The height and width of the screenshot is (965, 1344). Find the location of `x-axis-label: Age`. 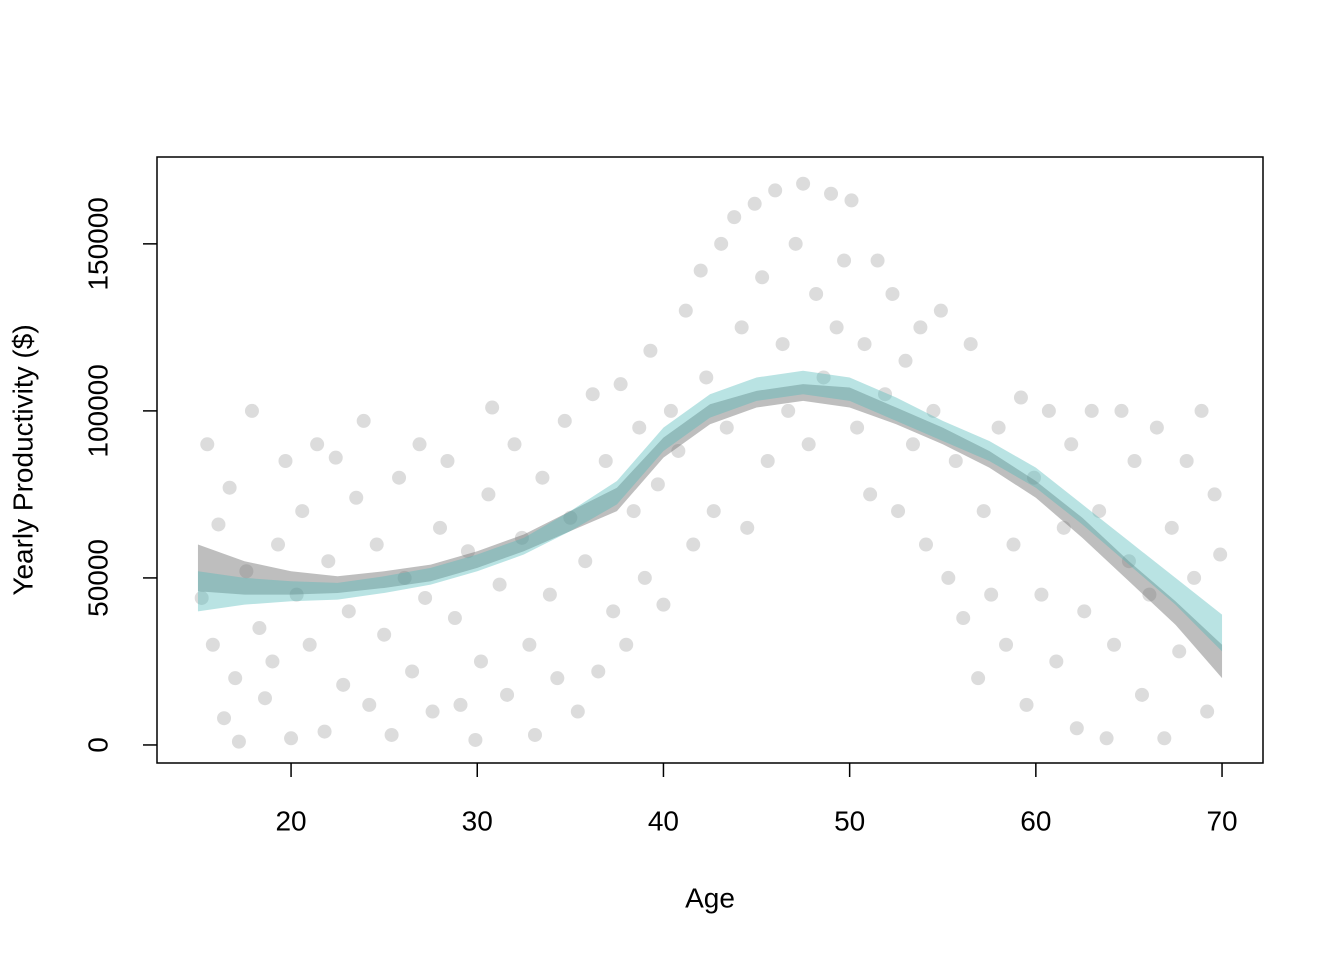

x-axis-label: Age is located at coordinates (710, 897).